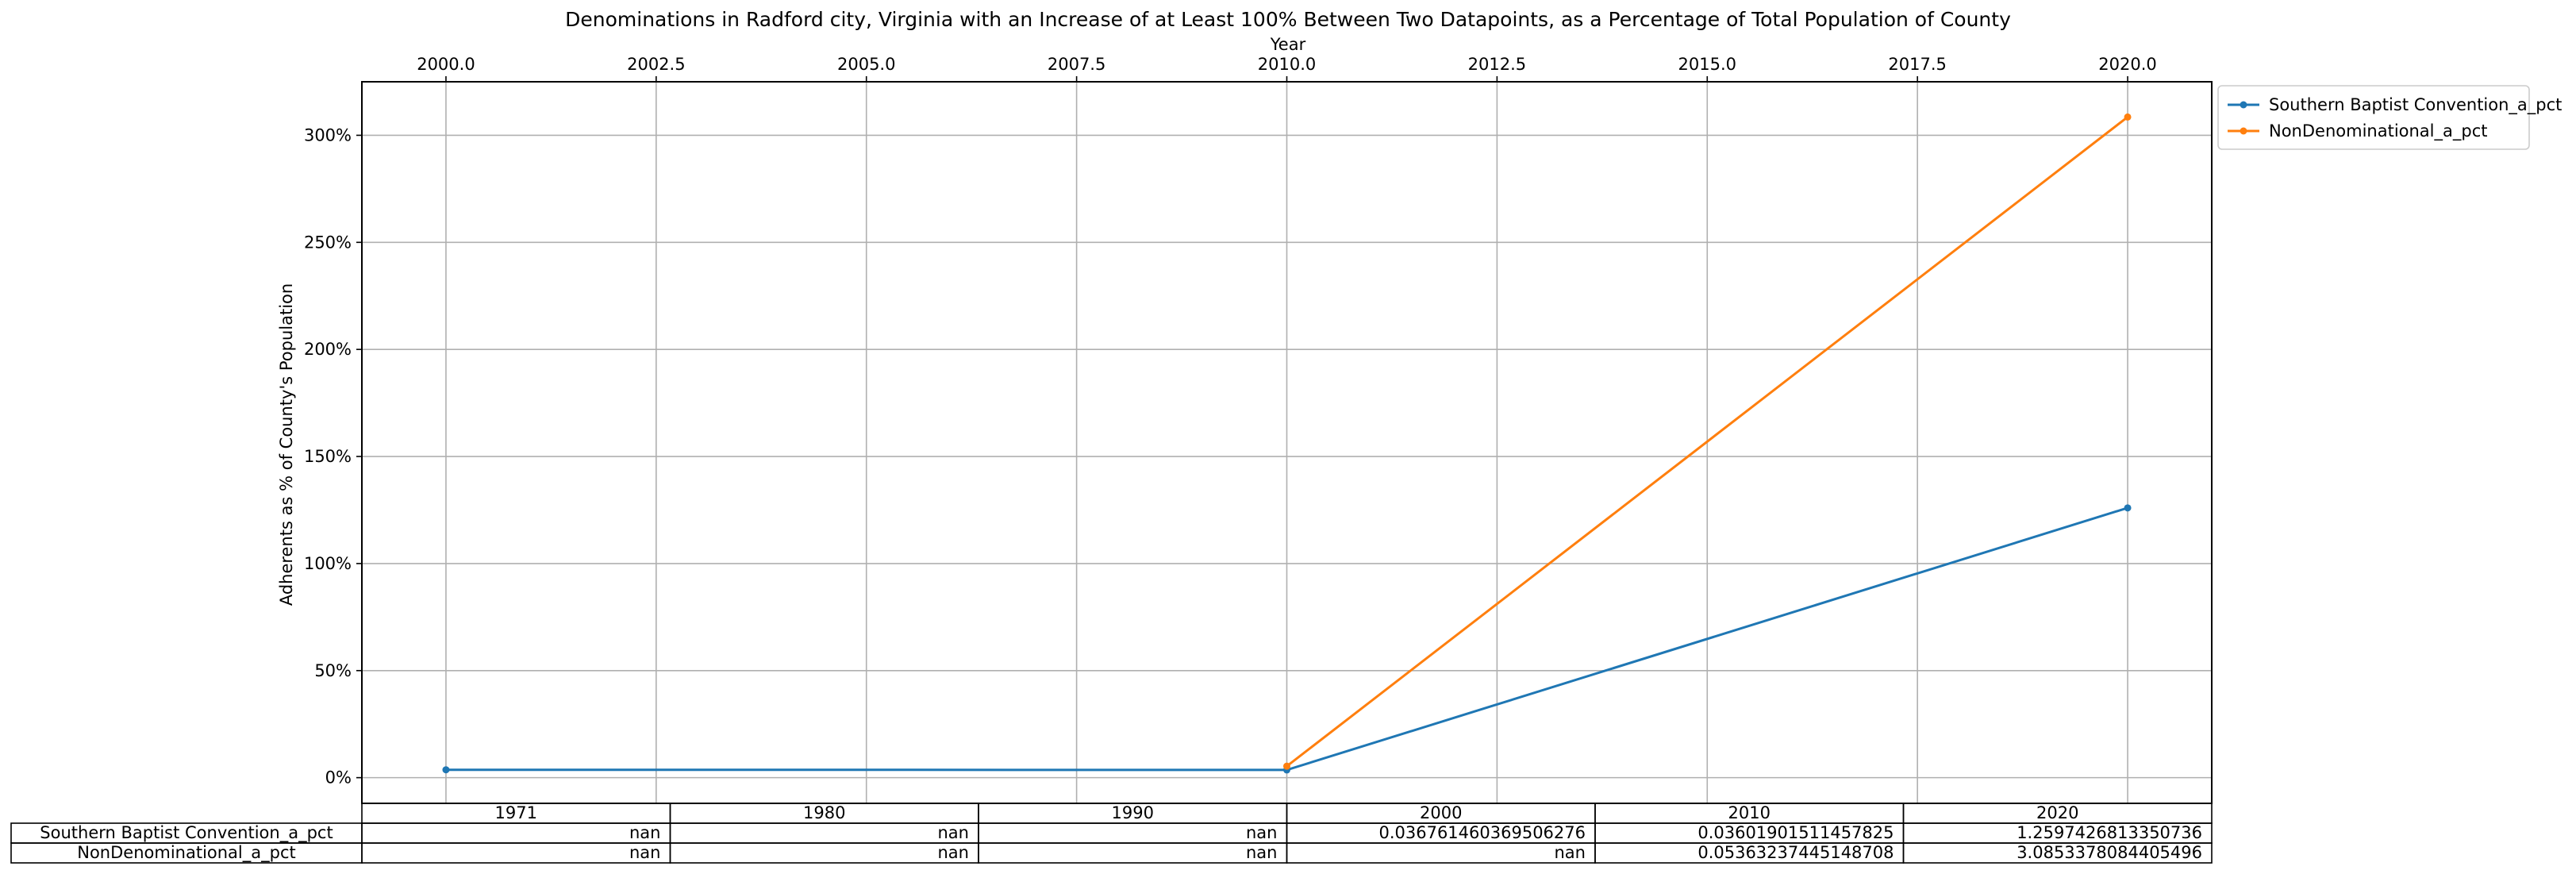 The width and height of the screenshot is (2576, 874). I want to click on table-column-header: 2010, so click(1750, 812).